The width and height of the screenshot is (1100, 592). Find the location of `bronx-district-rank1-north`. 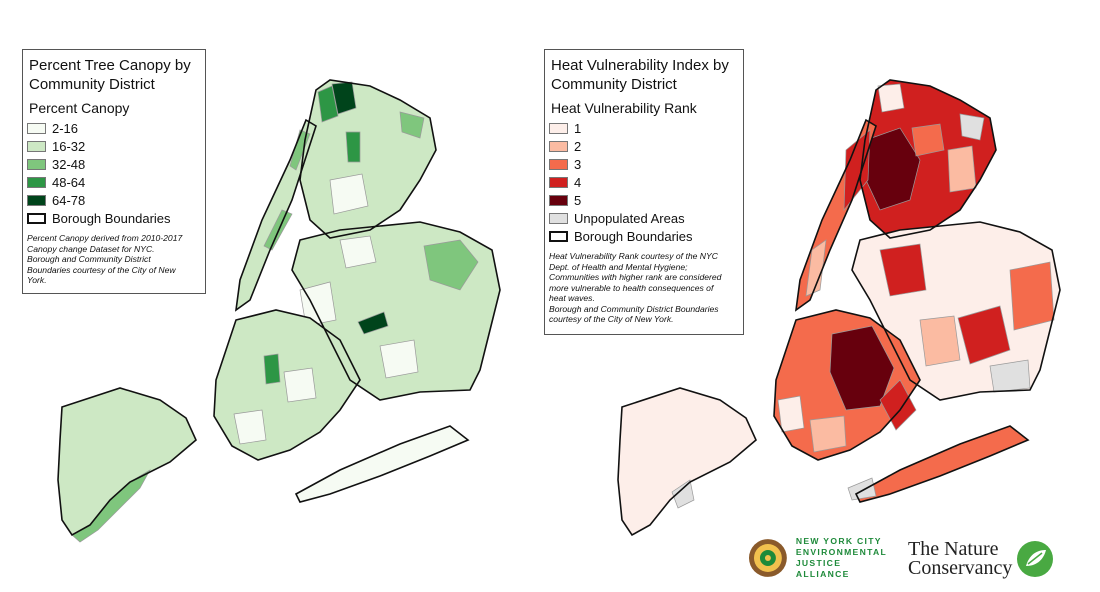

bronx-district-rank1-north is located at coordinates (891, 98).